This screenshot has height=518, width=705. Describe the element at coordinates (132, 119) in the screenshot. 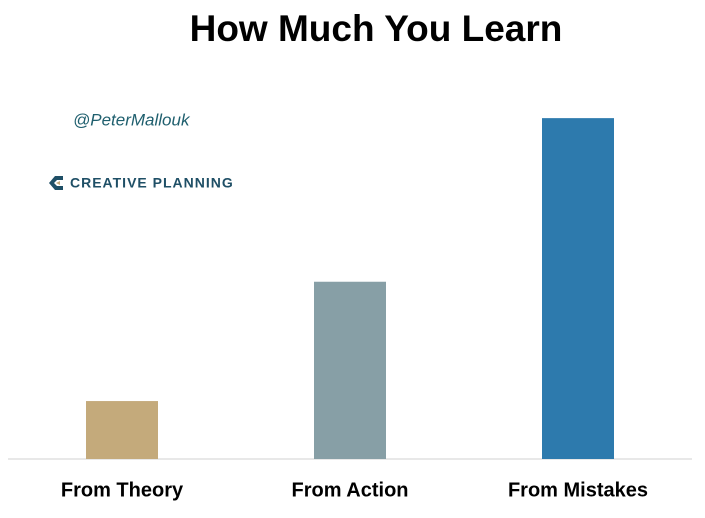

I see `handle: @PeterMallouk` at that location.